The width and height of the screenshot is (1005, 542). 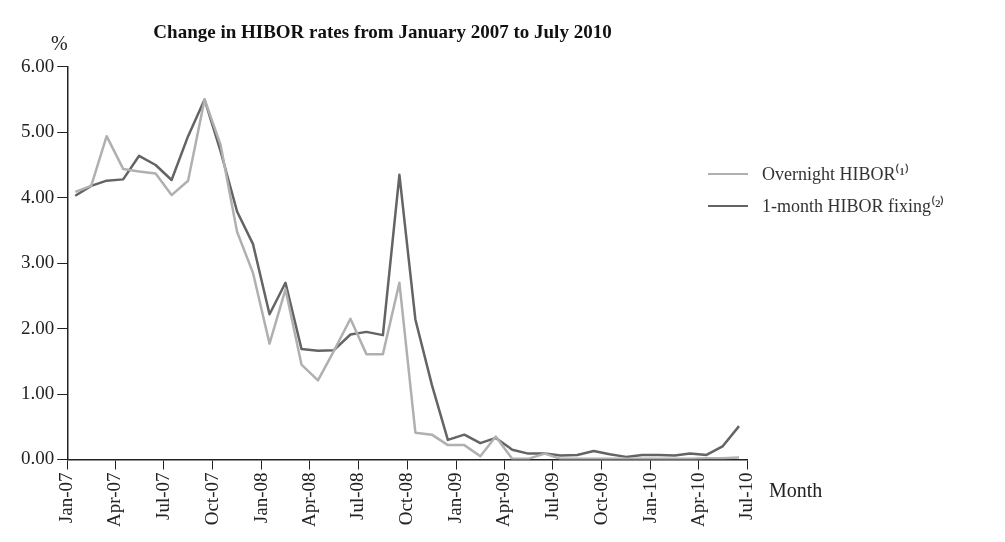 I want to click on y-tick-label: 4.00, so click(x=38, y=196).